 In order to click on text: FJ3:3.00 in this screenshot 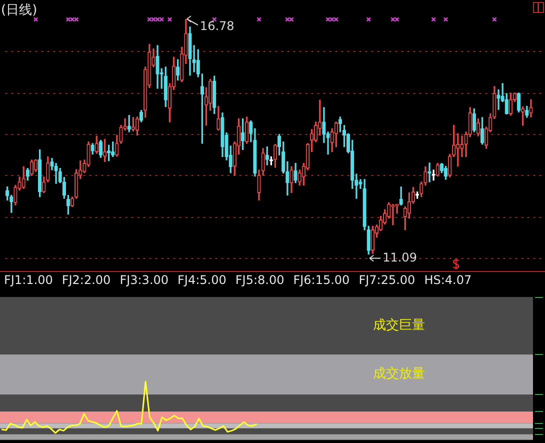, I will do `click(144, 279)`.